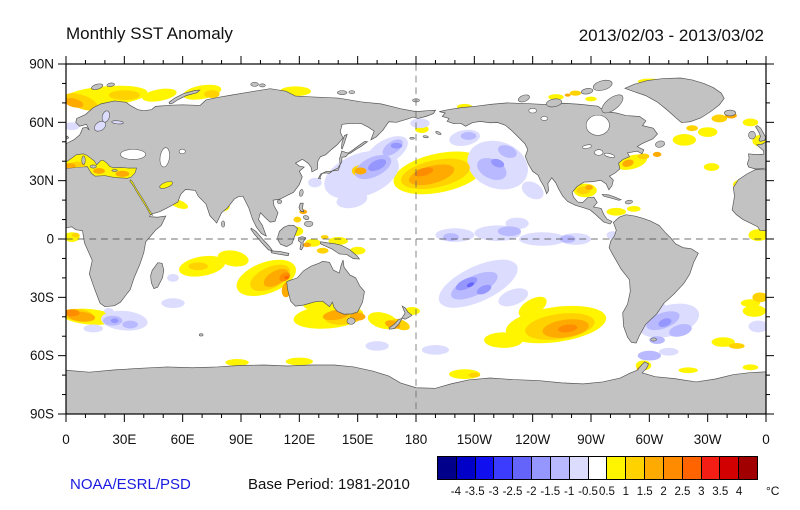 This screenshot has width=800, height=510. Describe the element at coordinates (130, 484) in the screenshot. I see `credit-label: NOAA/ESRL/PSD` at that location.